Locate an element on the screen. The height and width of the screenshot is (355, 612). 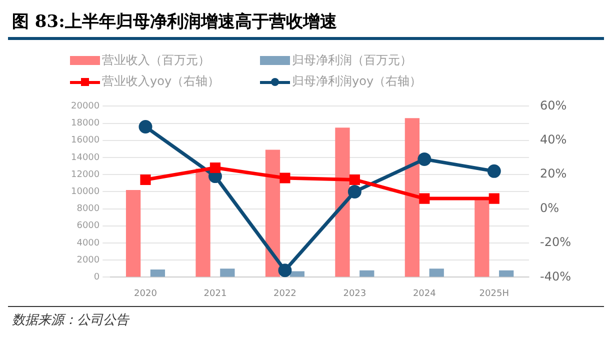
legend-label: 营业收入yoy（右轴） is located at coordinates (161, 81).